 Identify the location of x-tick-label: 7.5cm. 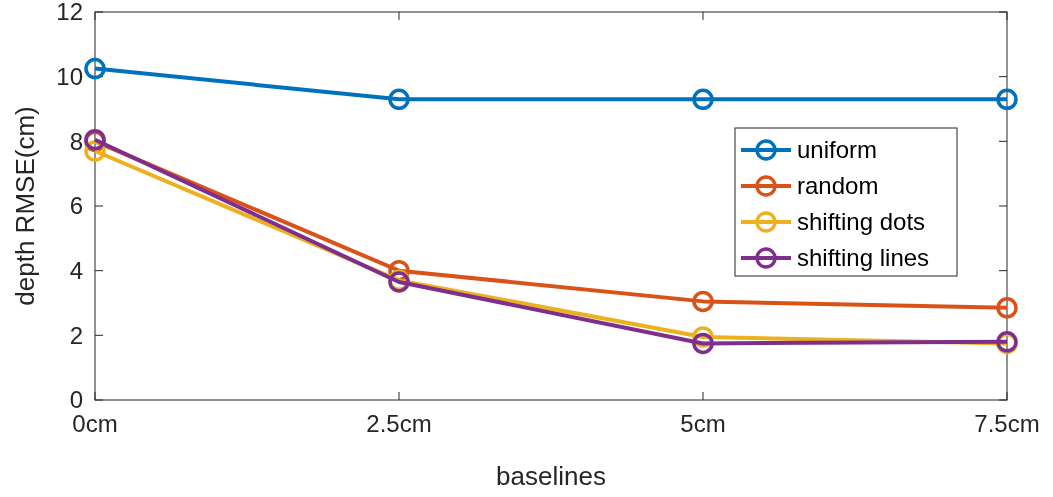
(1007, 423).